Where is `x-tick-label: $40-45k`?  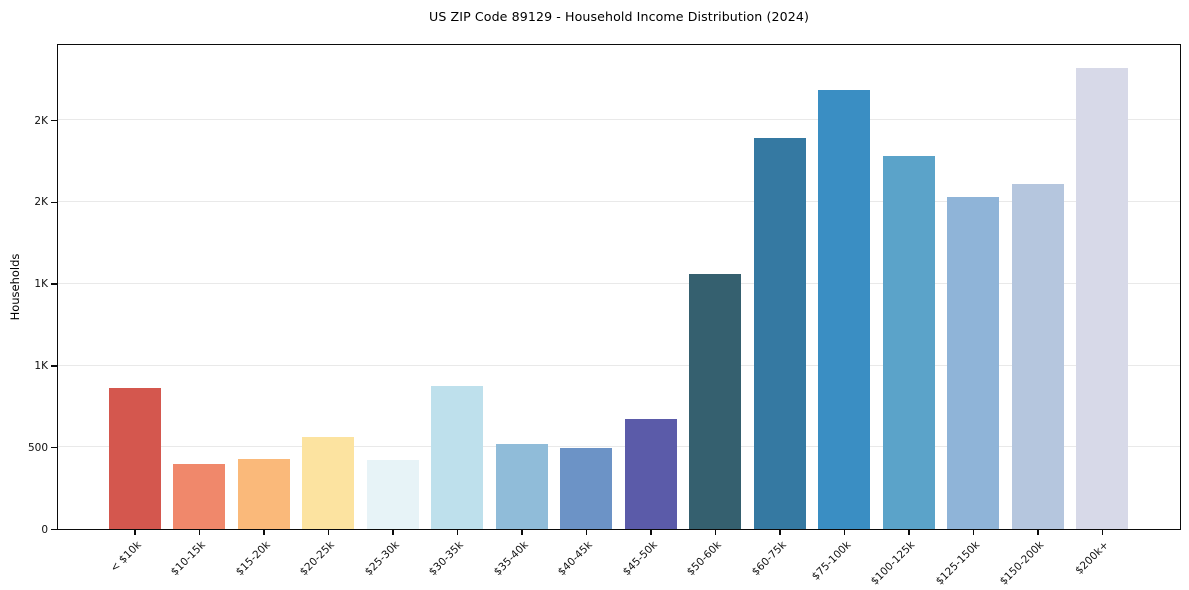
x-tick-label: $40-45k is located at coordinates (575, 559).